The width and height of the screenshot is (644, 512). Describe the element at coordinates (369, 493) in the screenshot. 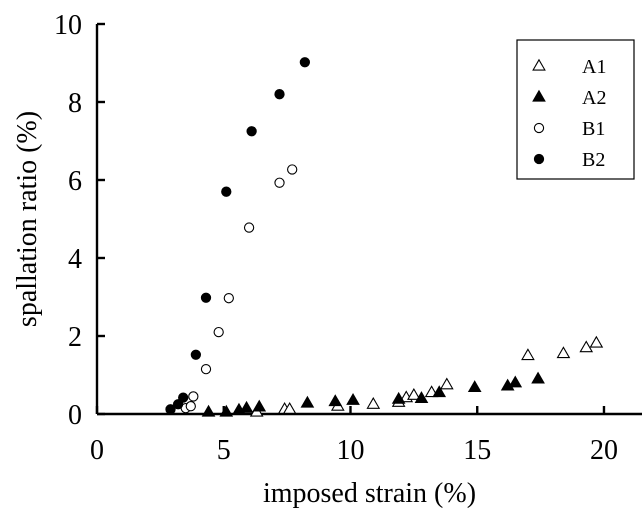

I see `x-axis-title: imposed strain (%)` at that location.